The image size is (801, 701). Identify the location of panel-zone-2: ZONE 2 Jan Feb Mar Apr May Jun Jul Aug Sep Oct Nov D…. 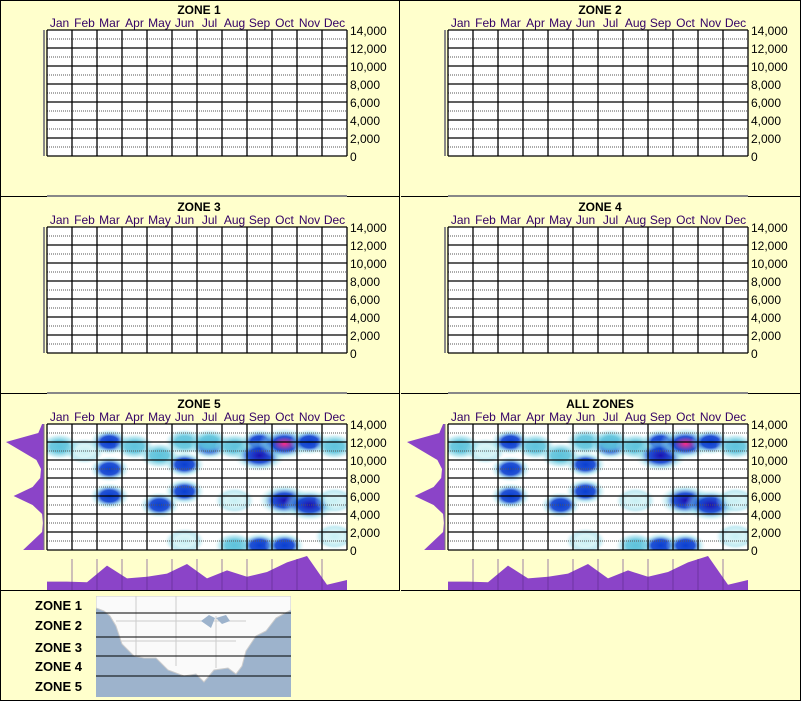
(601, 98).